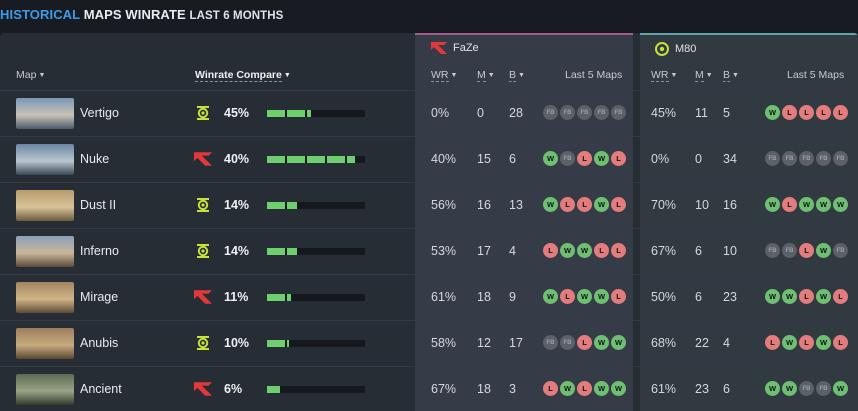 The width and height of the screenshot is (858, 411). What do you see at coordinates (444, 343) in the screenshot?
I see `faze-winrate: 58%` at bounding box center [444, 343].